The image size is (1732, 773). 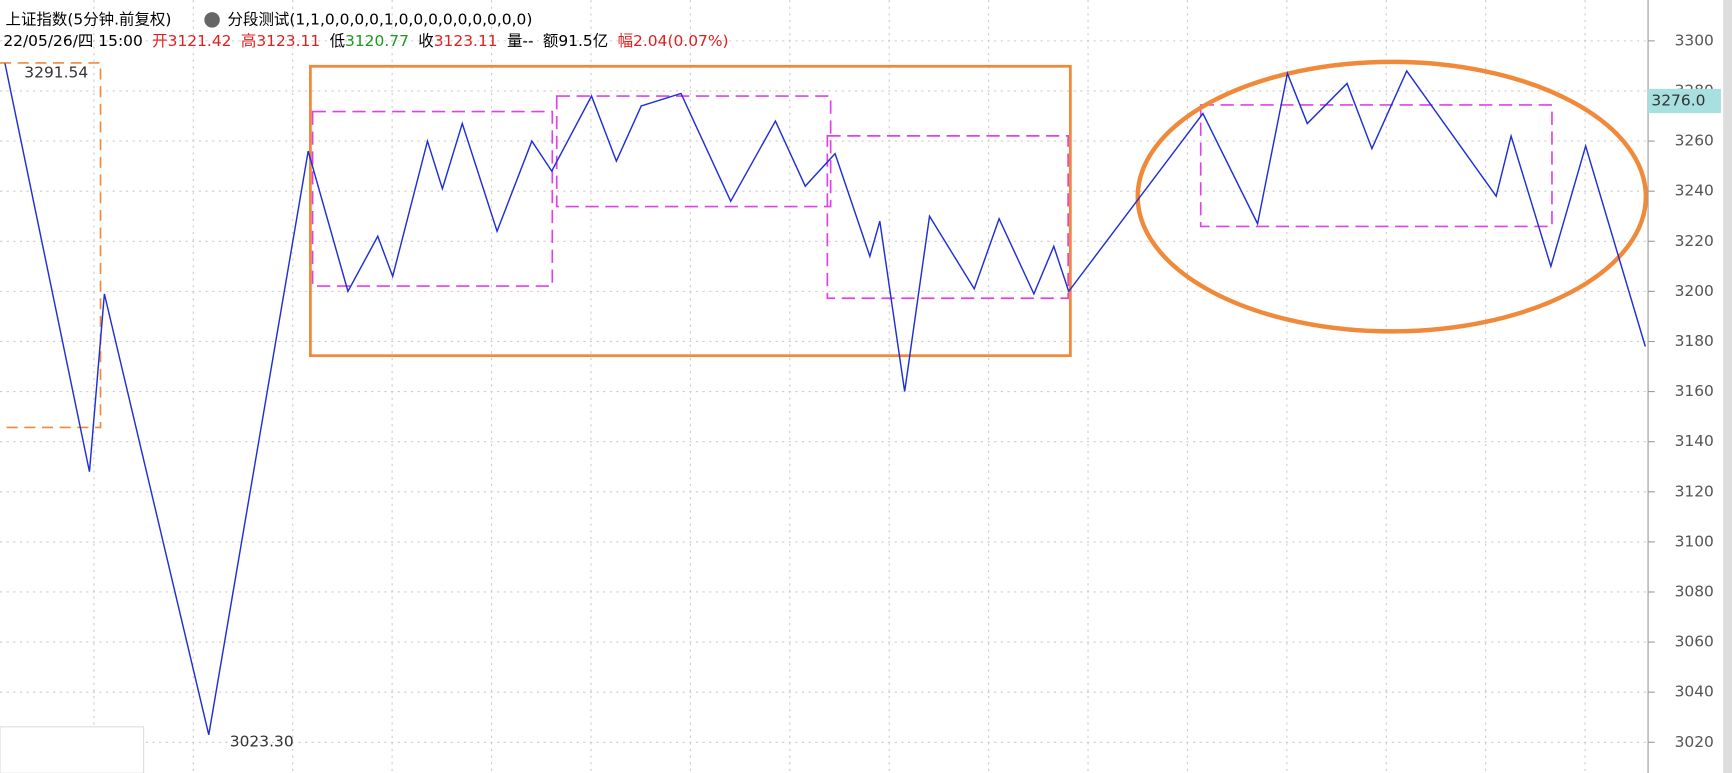 I want to click on y-tick-label: 3060, so click(x=1694, y=642).